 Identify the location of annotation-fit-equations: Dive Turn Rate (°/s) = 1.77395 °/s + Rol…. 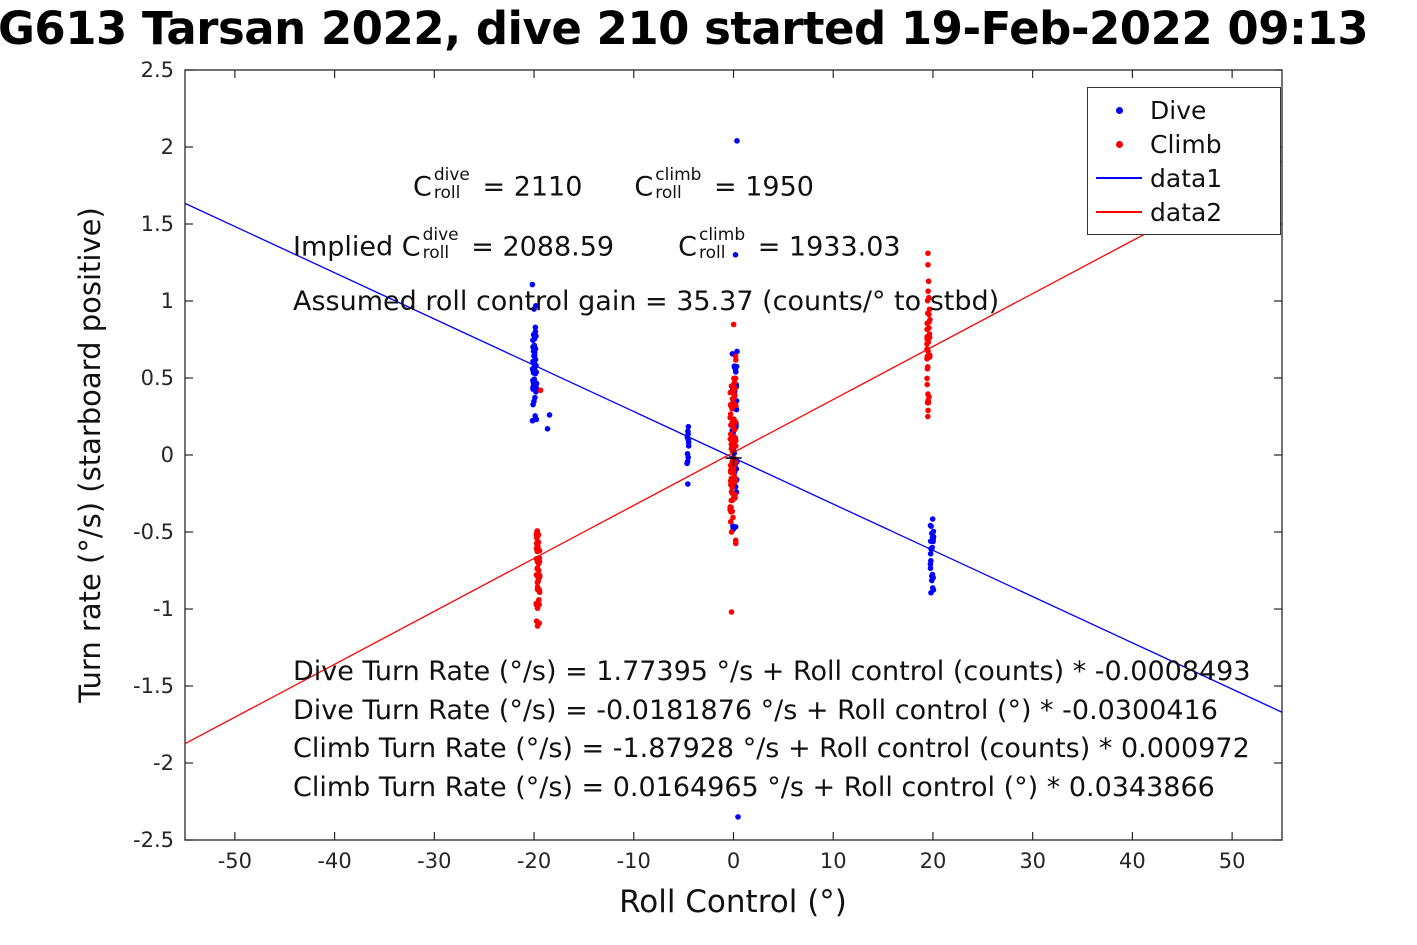
(772, 730).